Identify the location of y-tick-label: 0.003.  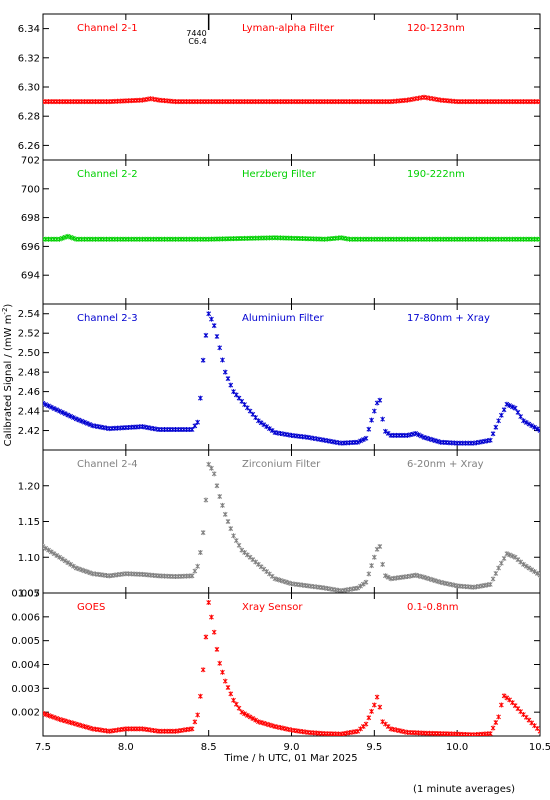
(25, 689).